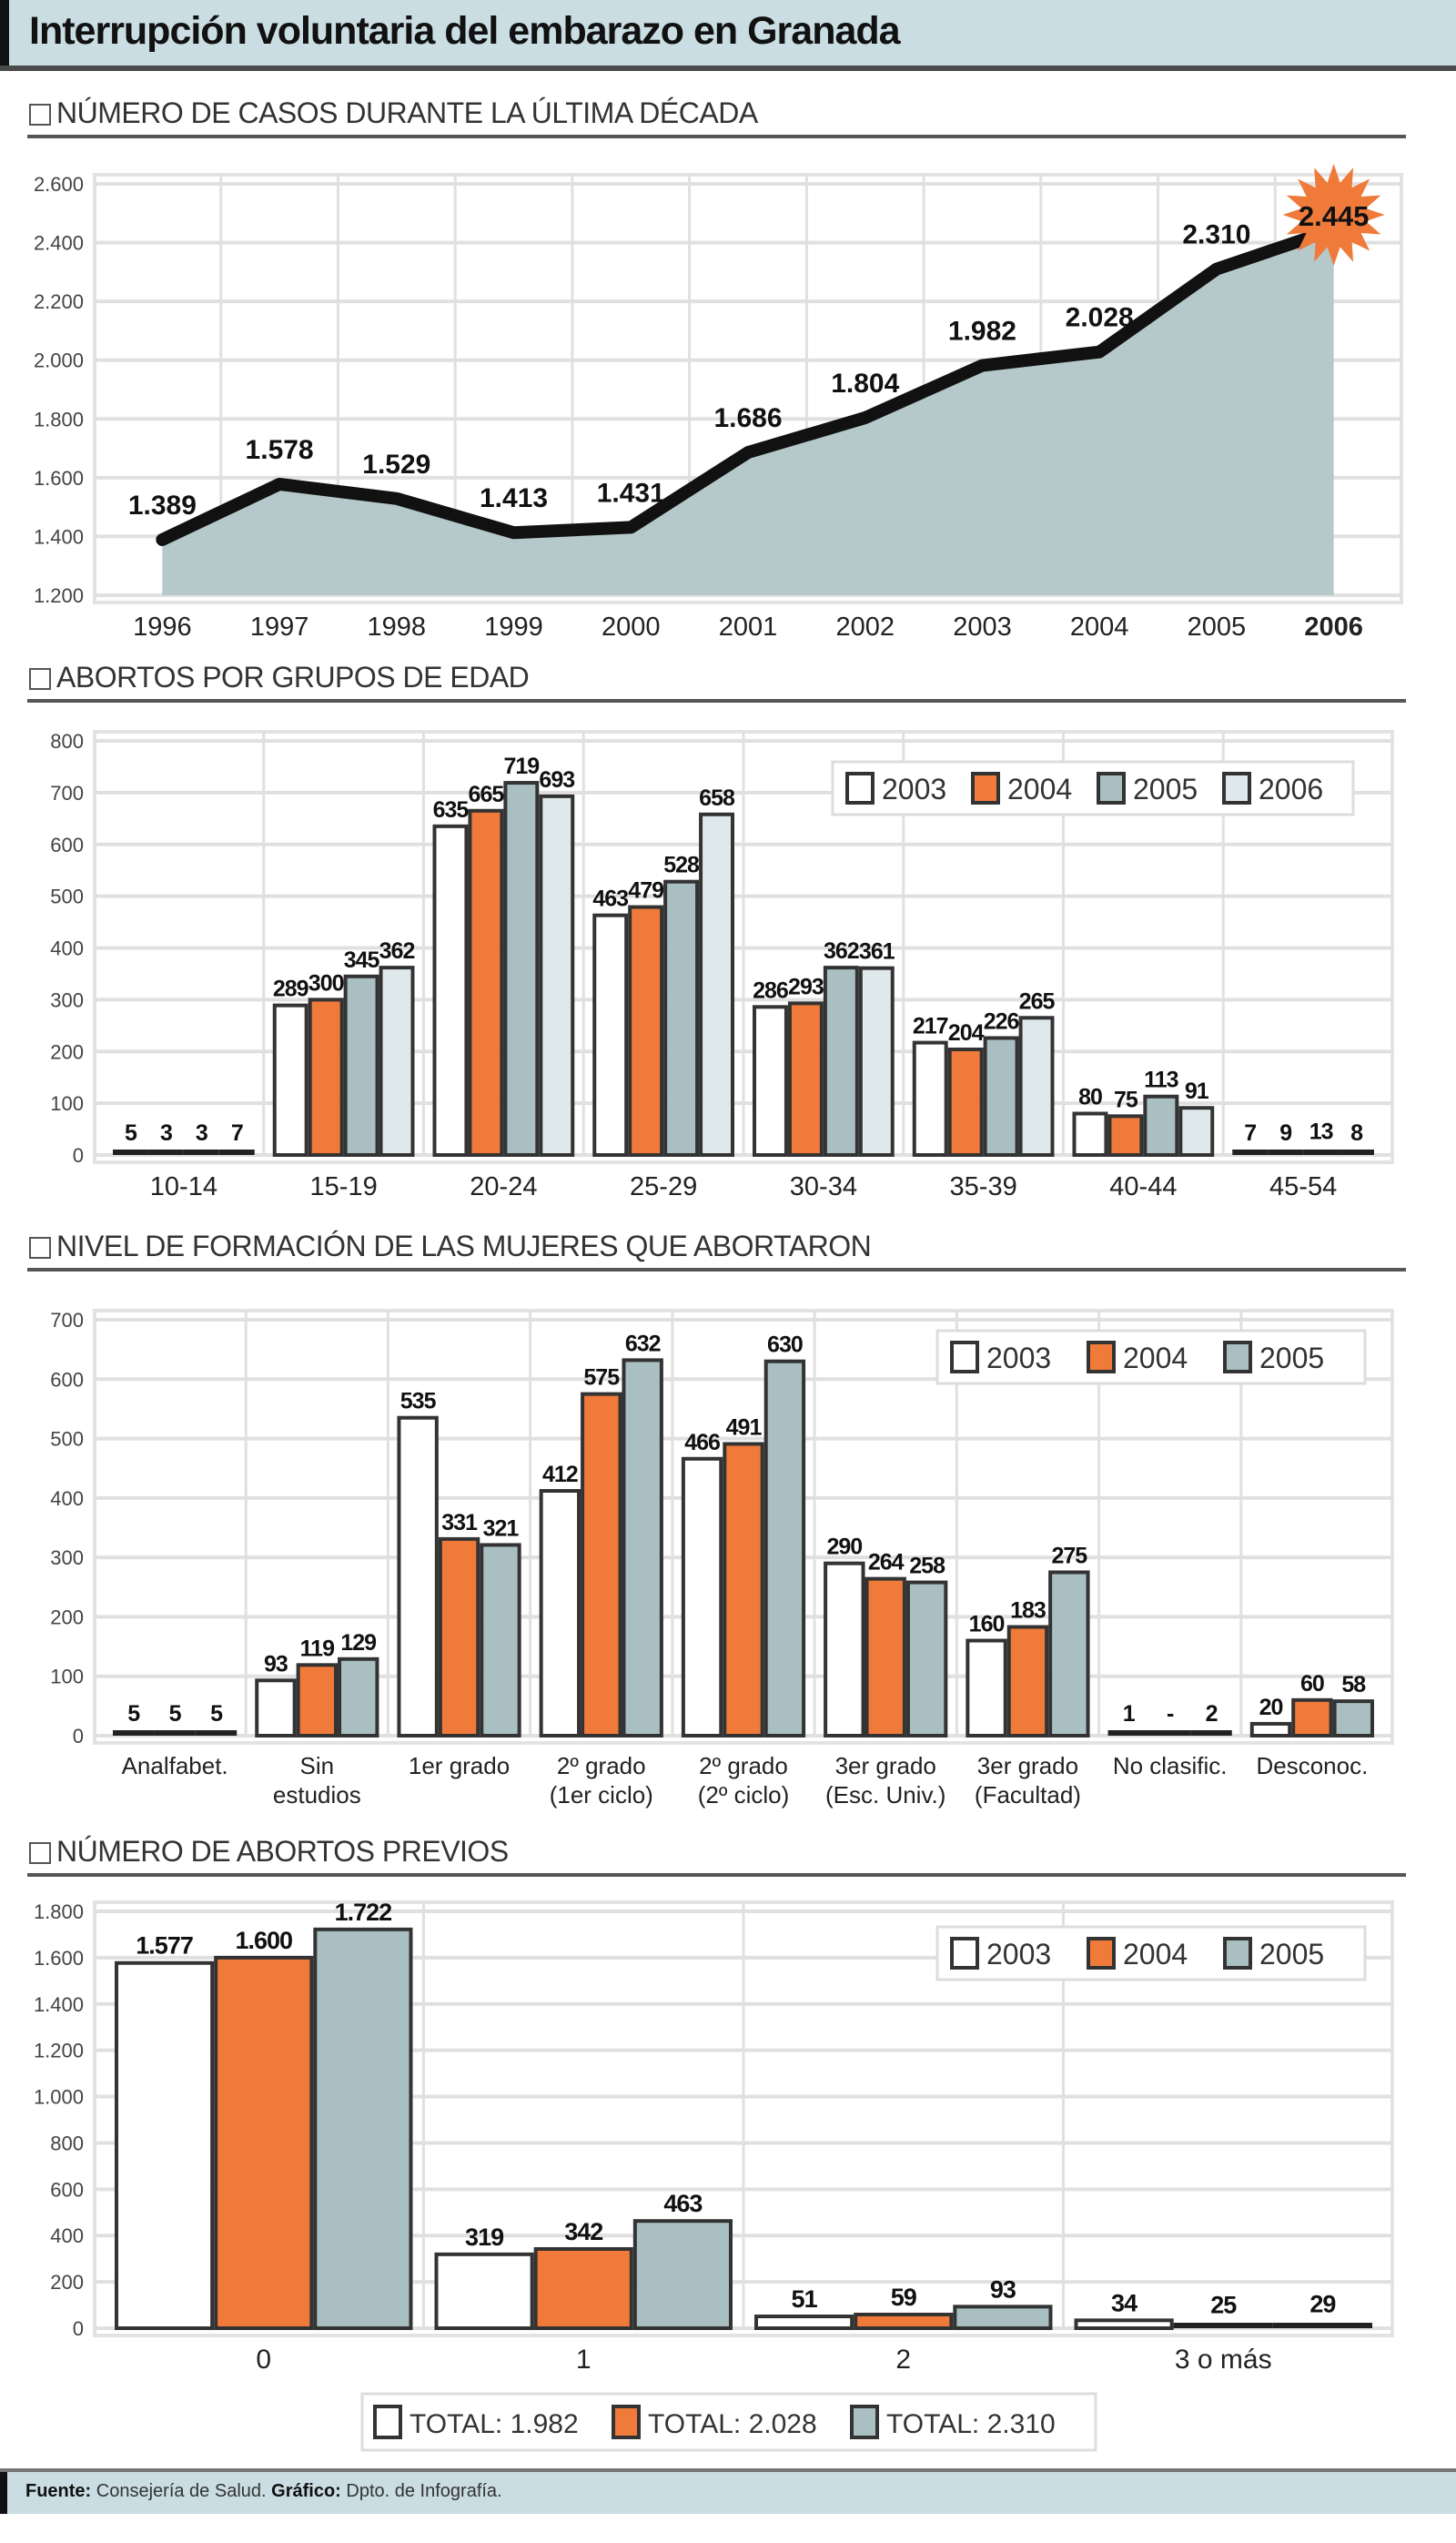  I want to click on section-title: NÚMERO DE CASOS DURANTE LA ÚLTIMA DÉCADA, so click(407, 113).